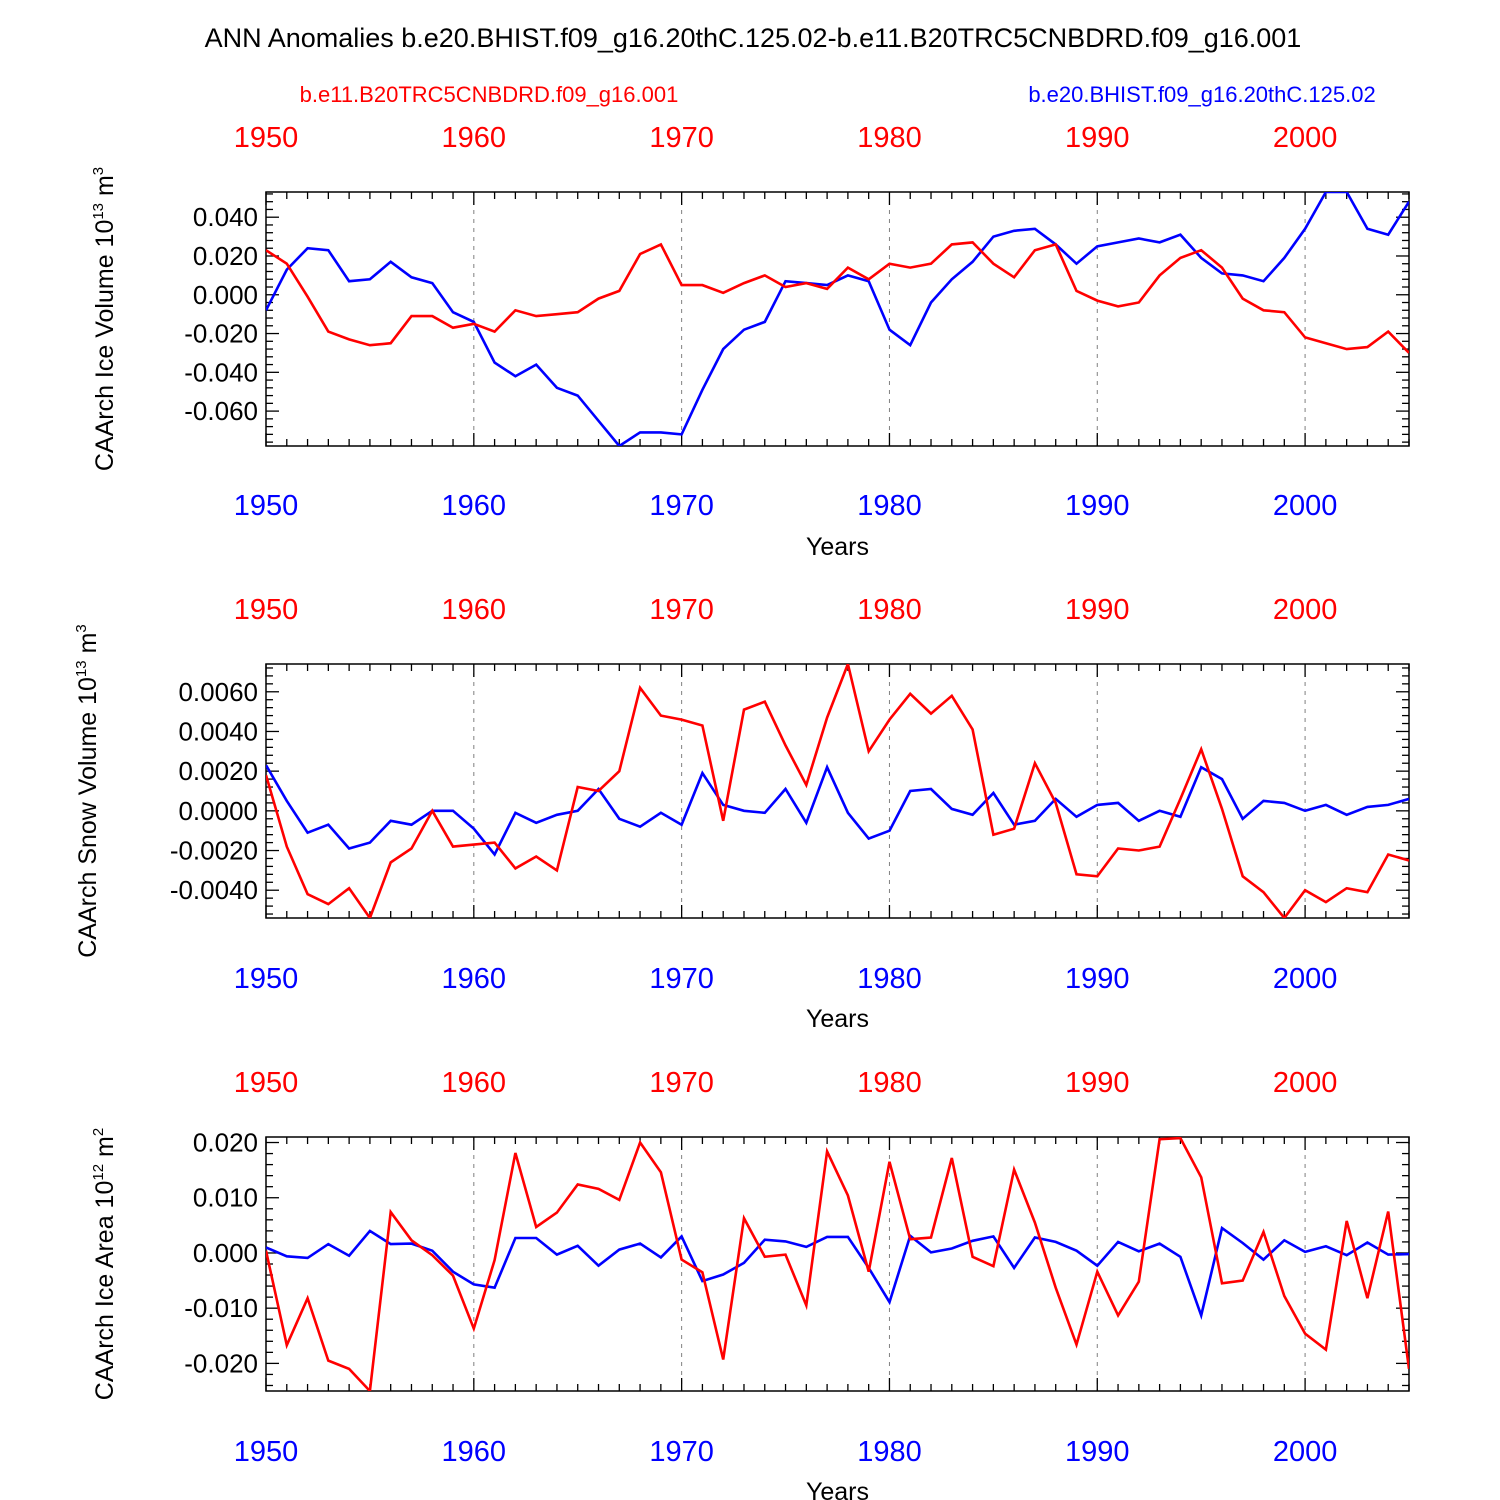 This screenshot has width=1500, height=1500. I want to click on y-axis-label-main: CAArch Ice Volume 10, so click(105, 346).